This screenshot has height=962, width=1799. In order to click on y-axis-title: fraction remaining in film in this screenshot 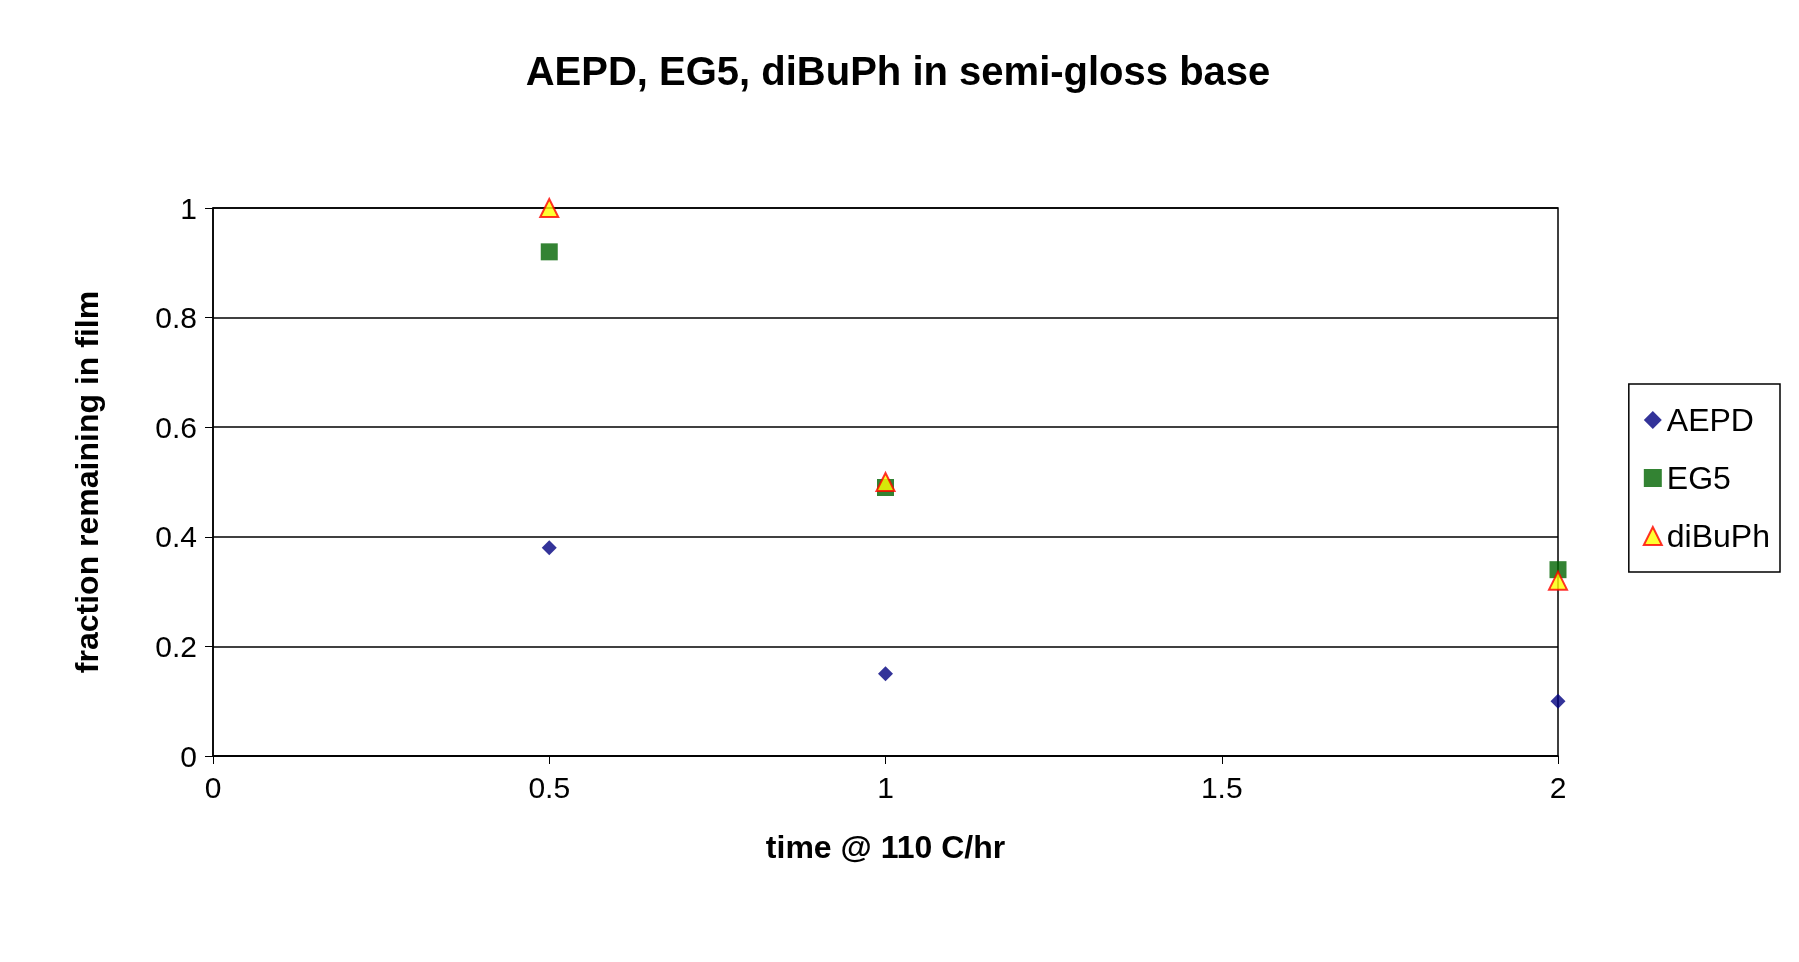, I will do `click(87, 482)`.